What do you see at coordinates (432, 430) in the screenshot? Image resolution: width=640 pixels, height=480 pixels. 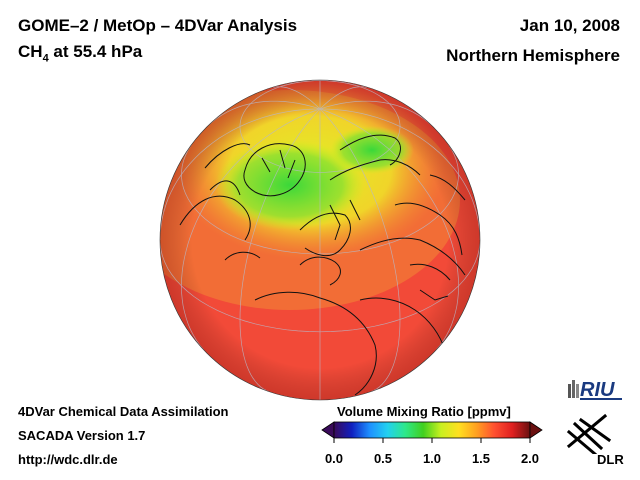 I see `colorbar-gradient` at bounding box center [432, 430].